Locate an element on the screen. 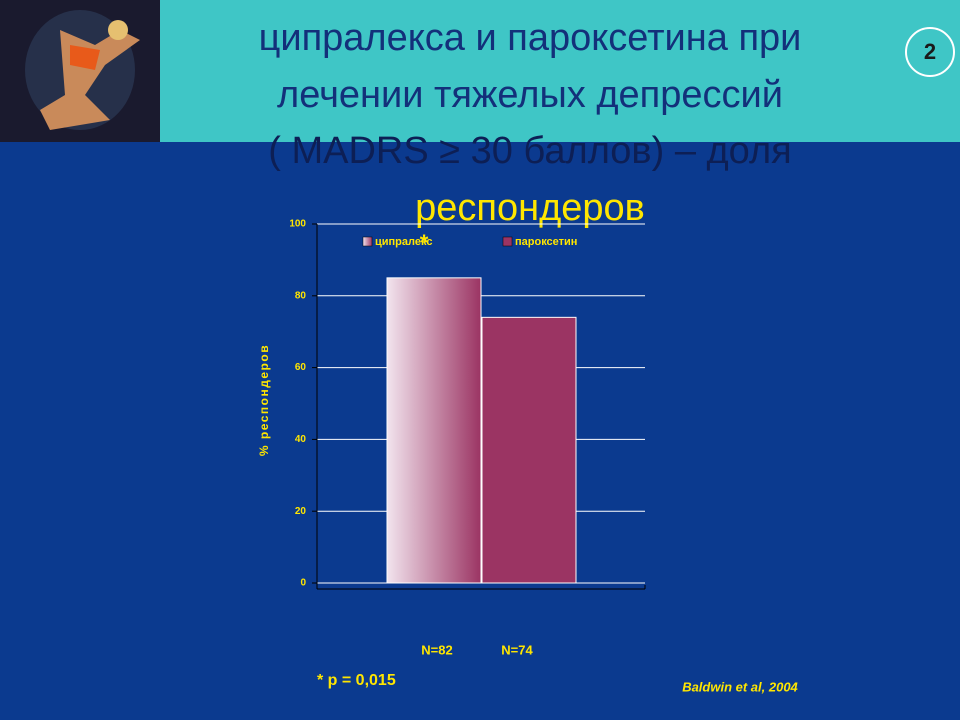 Image resolution: width=960 pixels, height=720 pixels. legend-label: ципралекс is located at coordinates (403, 242).